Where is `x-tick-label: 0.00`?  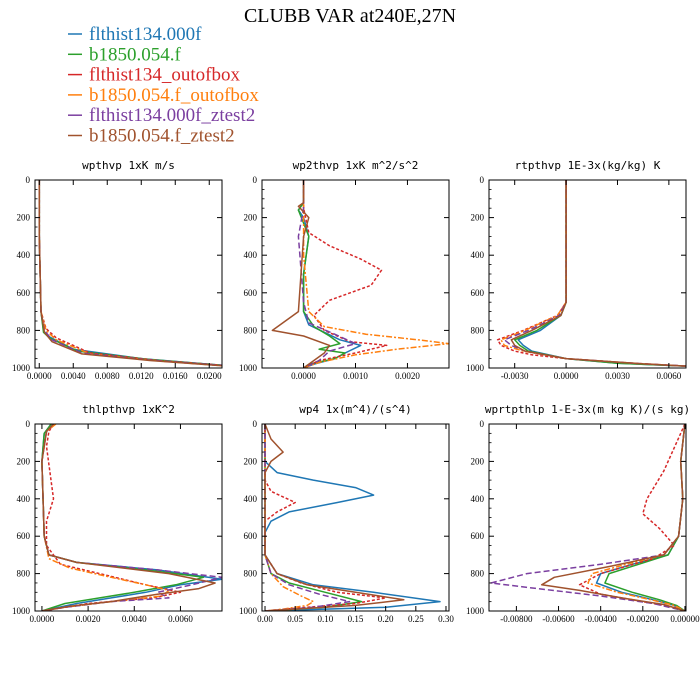
x-tick-label: 0.00 is located at coordinates (265, 619).